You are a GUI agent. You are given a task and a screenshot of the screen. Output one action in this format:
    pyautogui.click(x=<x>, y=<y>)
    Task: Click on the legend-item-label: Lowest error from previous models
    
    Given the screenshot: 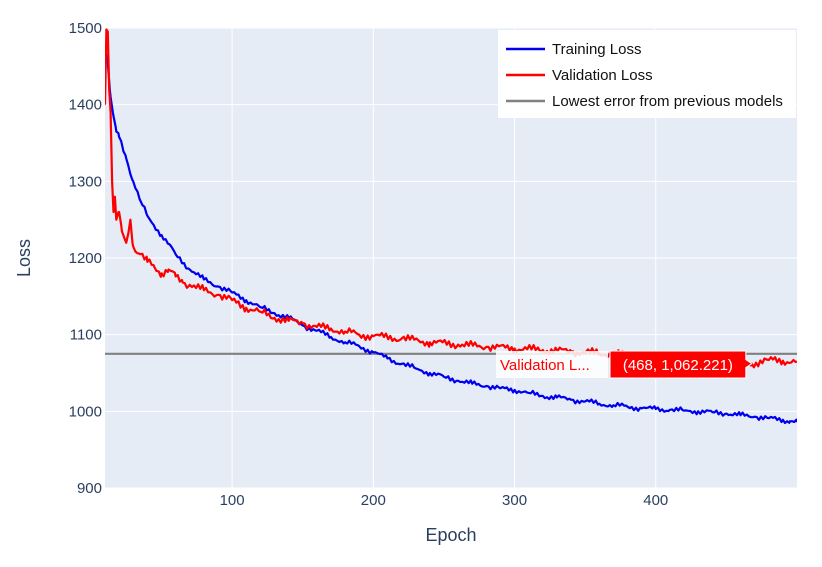 What is the action you would take?
    pyautogui.click(x=667, y=101)
    